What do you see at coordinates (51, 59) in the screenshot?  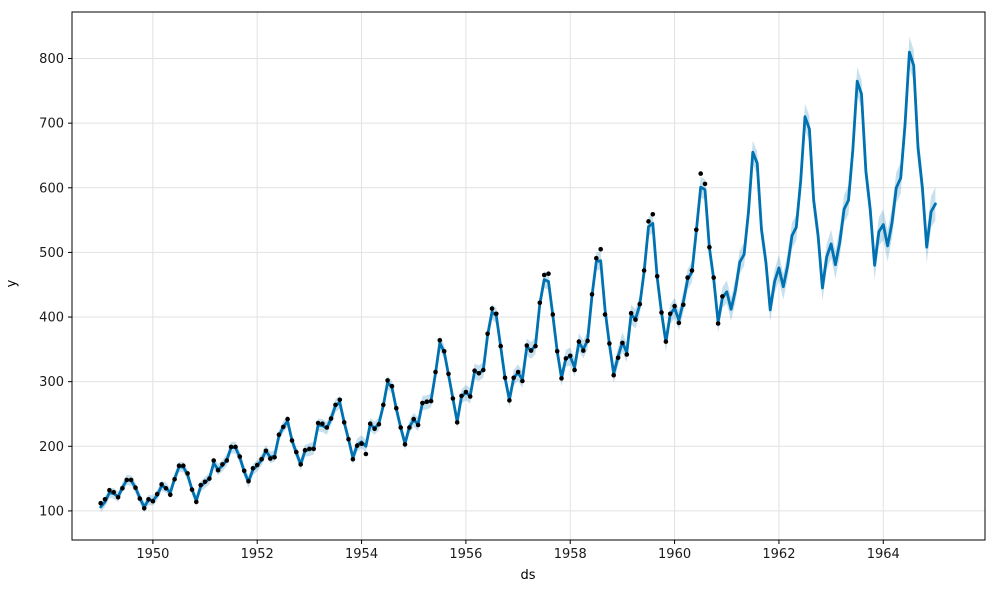 I see `svg-text: 800` at bounding box center [51, 59].